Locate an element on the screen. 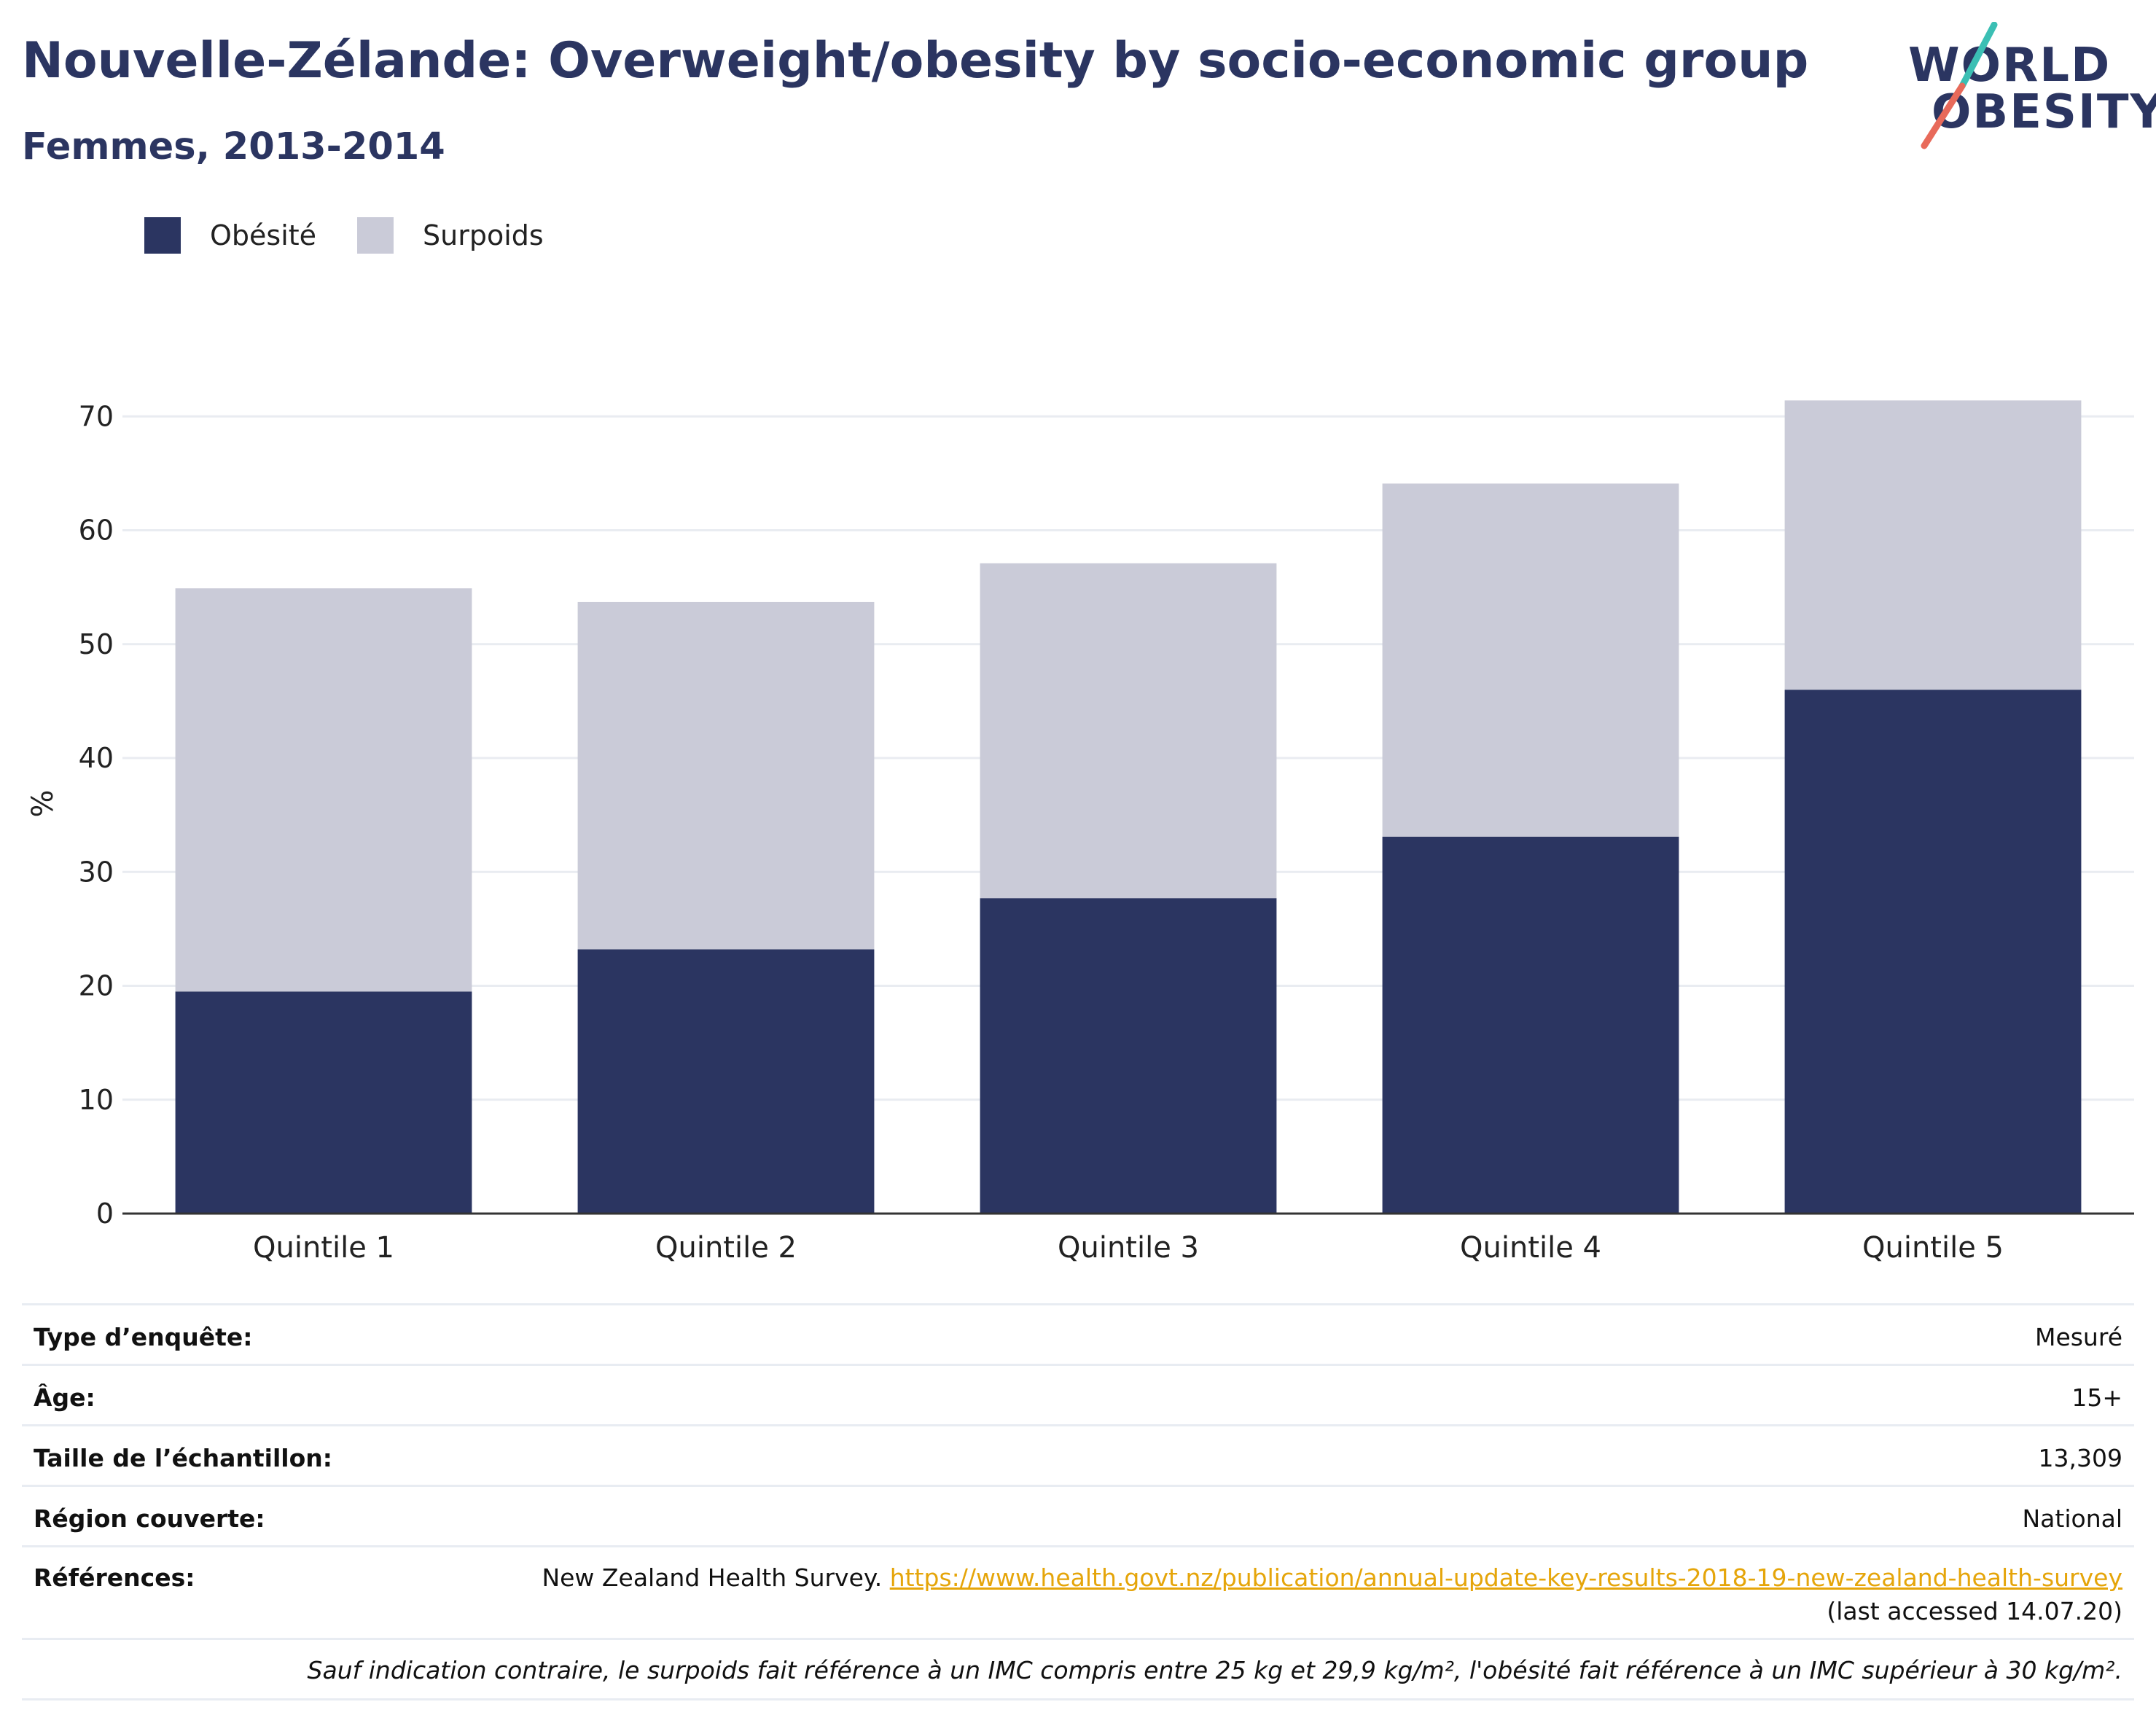 The image size is (2156, 1734). info-key-sample-size: Taille de l’échantillon: is located at coordinates (183, 1458).